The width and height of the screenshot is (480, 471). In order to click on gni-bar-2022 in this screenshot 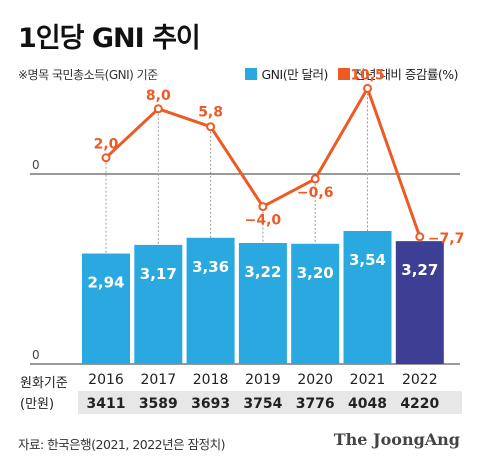, I will do `click(419, 302)`.